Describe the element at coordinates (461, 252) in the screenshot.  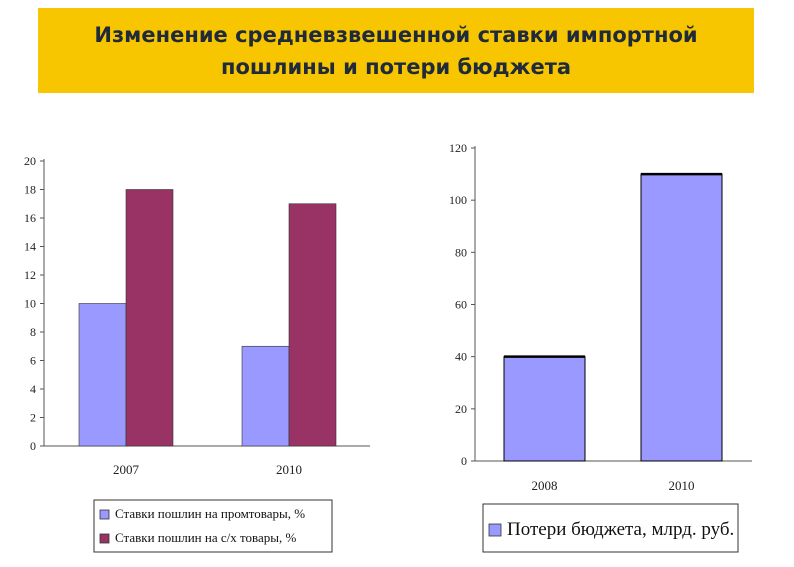
I see `y-tick-label: 80` at that location.